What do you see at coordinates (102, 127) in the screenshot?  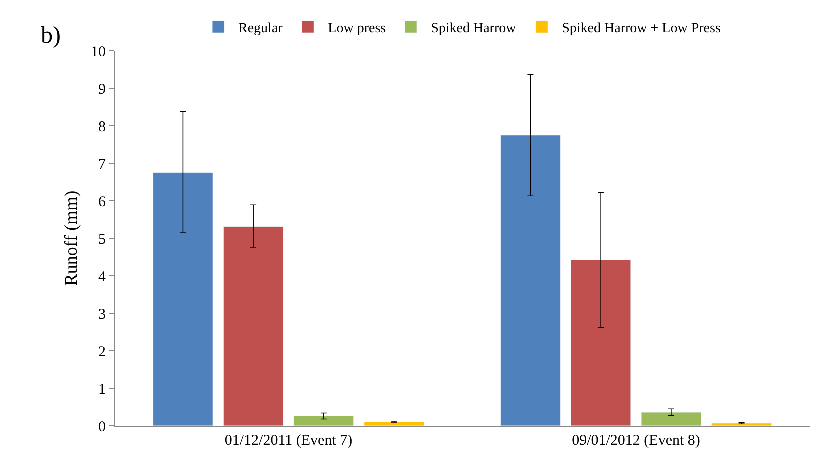 I see `y-tick-label: 8` at bounding box center [102, 127].